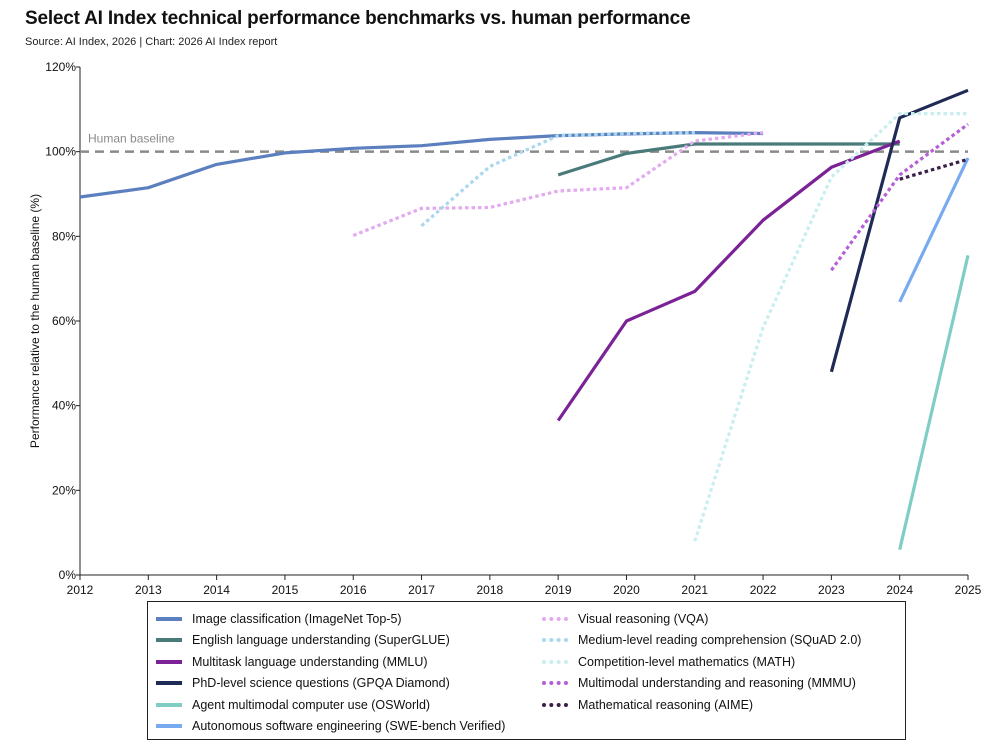 The image size is (985, 746). I want to click on legend-label: Mathematical reasoning (AIME), so click(666, 704).